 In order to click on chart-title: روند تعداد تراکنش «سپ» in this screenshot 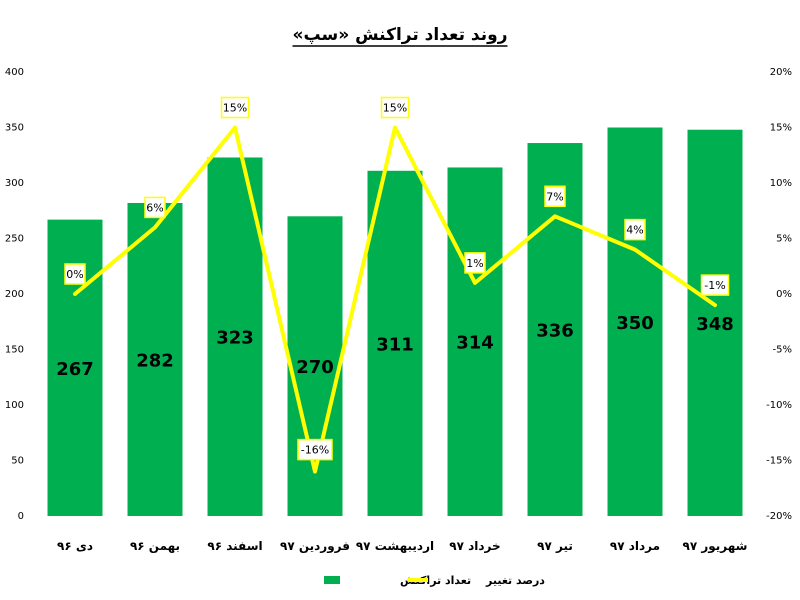, I will do `click(400, 35)`.